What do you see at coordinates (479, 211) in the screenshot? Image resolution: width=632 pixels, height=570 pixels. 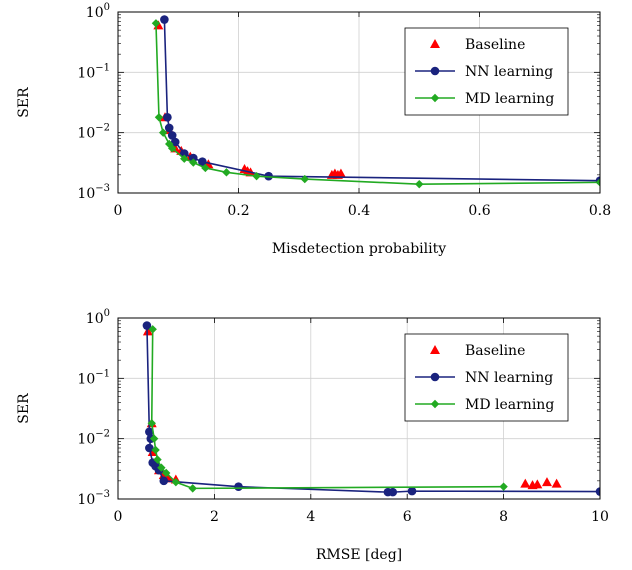 I see `x-tick-label: 0.6` at bounding box center [479, 211].